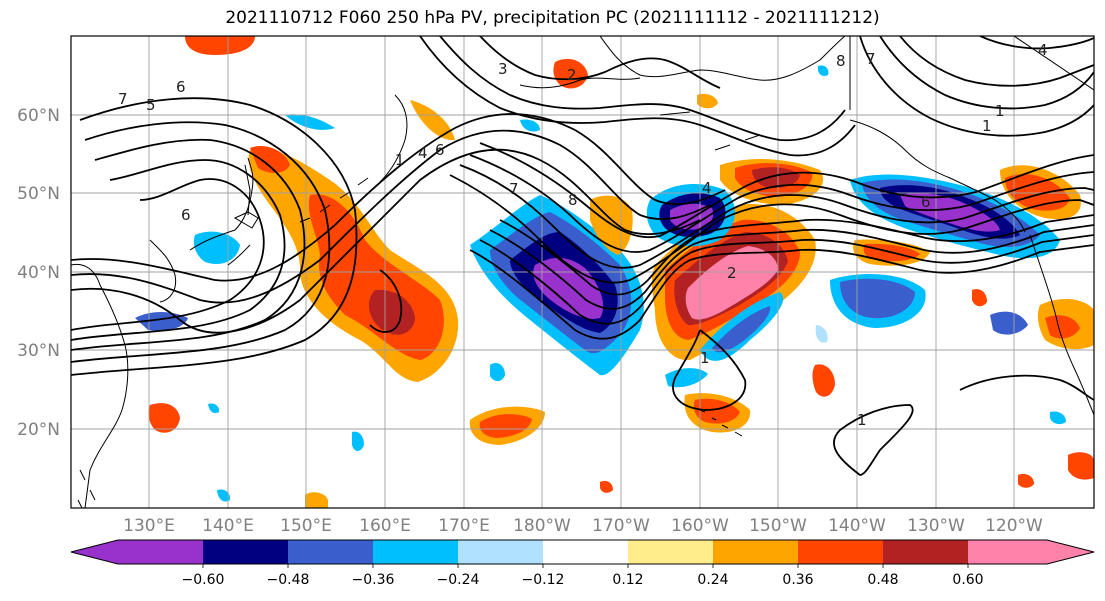 This screenshot has width=1105, height=601. I want to click on lon-tick-label: 160°E, so click(385, 526).